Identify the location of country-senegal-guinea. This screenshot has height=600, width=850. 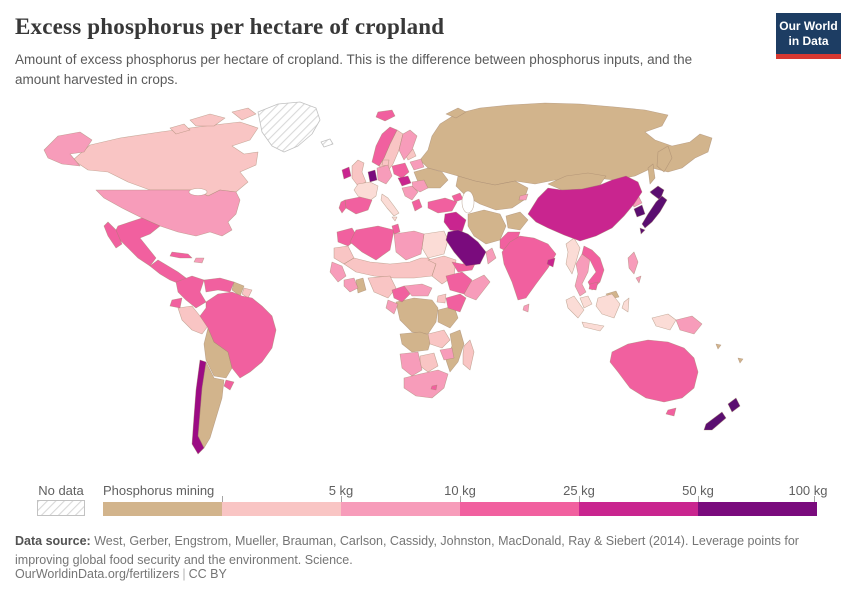
(338, 272).